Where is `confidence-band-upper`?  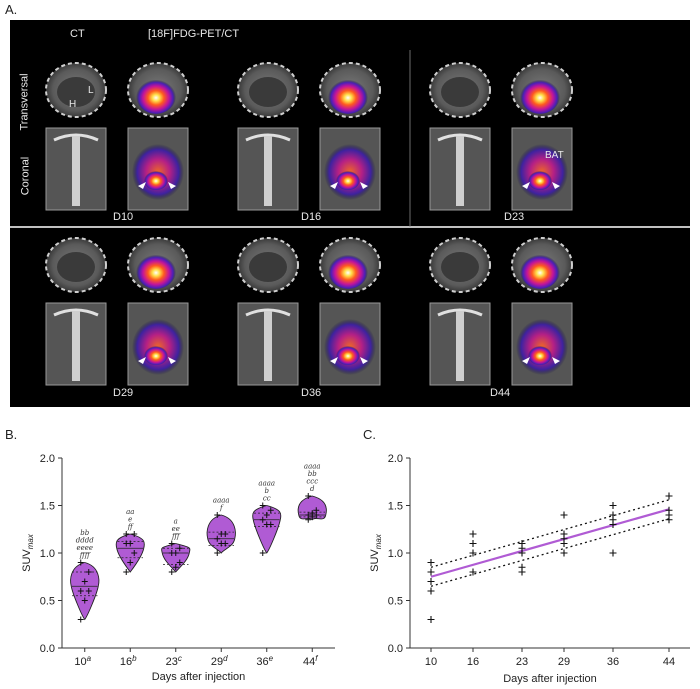
confidence-band-upper is located at coordinates (550, 533).